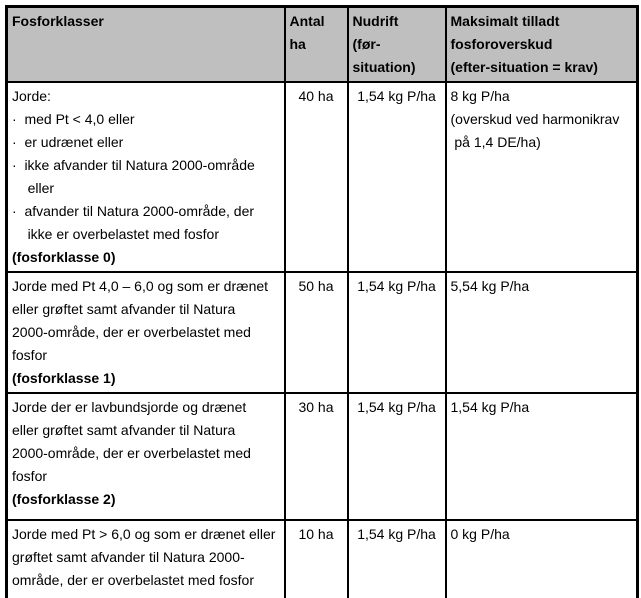  What do you see at coordinates (541, 558) in the screenshot?
I see `cell-maksimalt: 0 kg P/ha` at bounding box center [541, 558].